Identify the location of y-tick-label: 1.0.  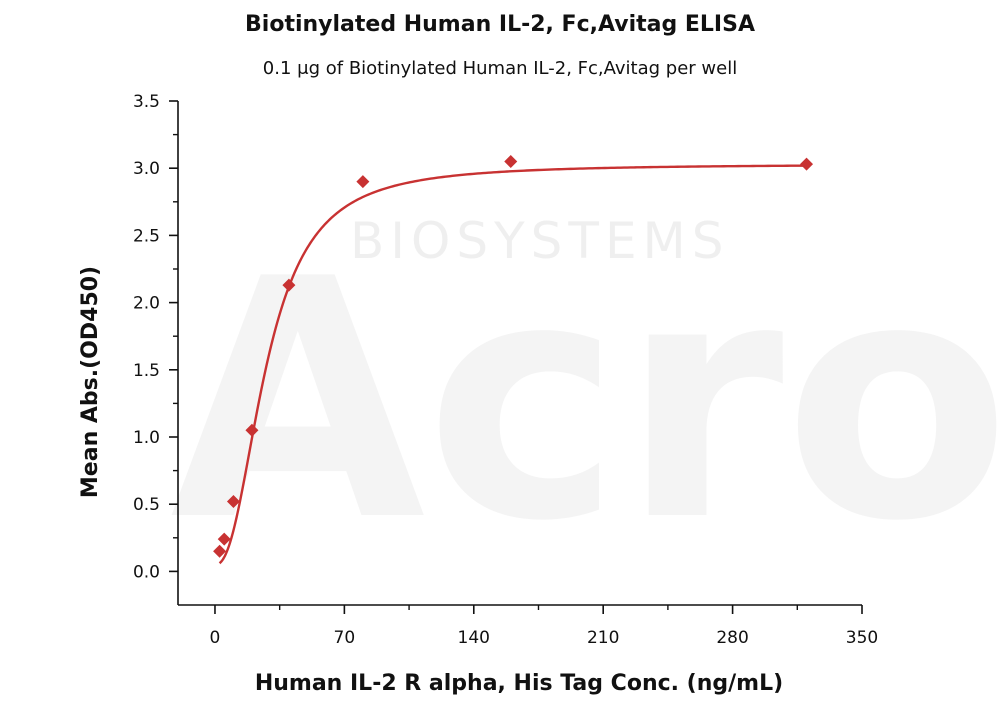
(146, 438).